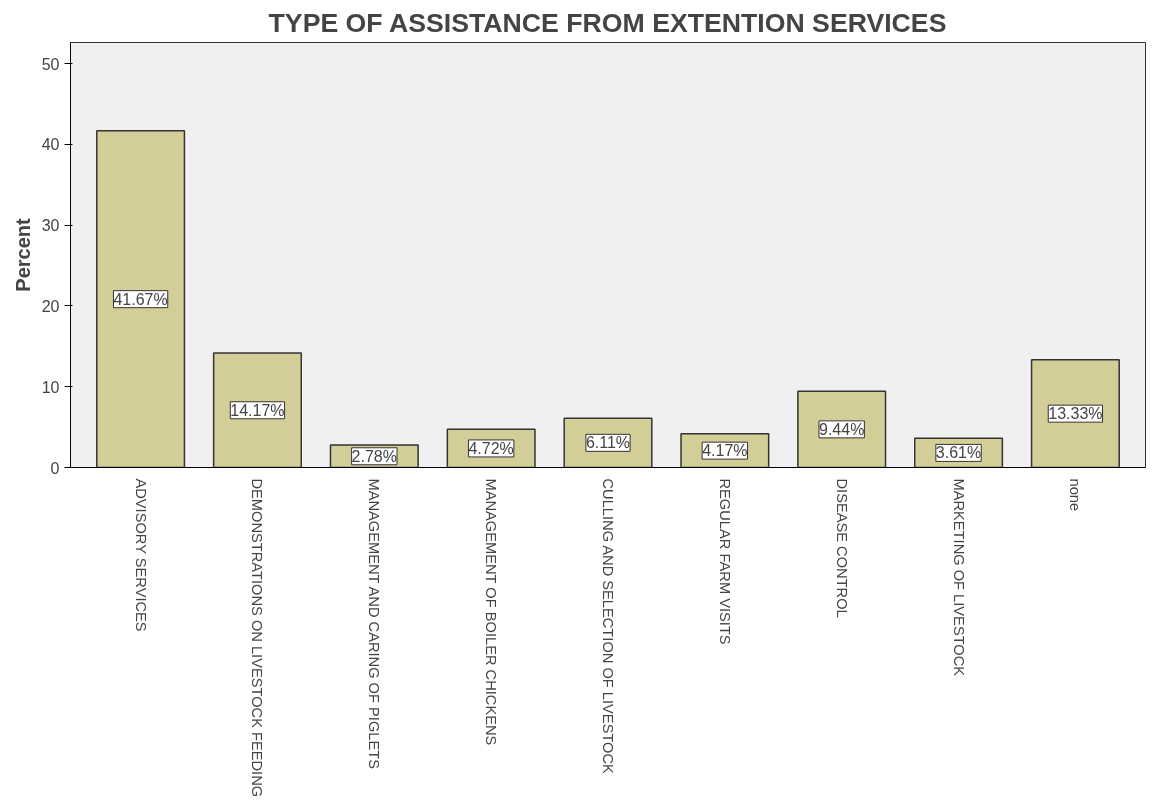  I want to click on x-tick-label: MANAGEMENT AND CARING OF PIGLETS, so click(374, 624).